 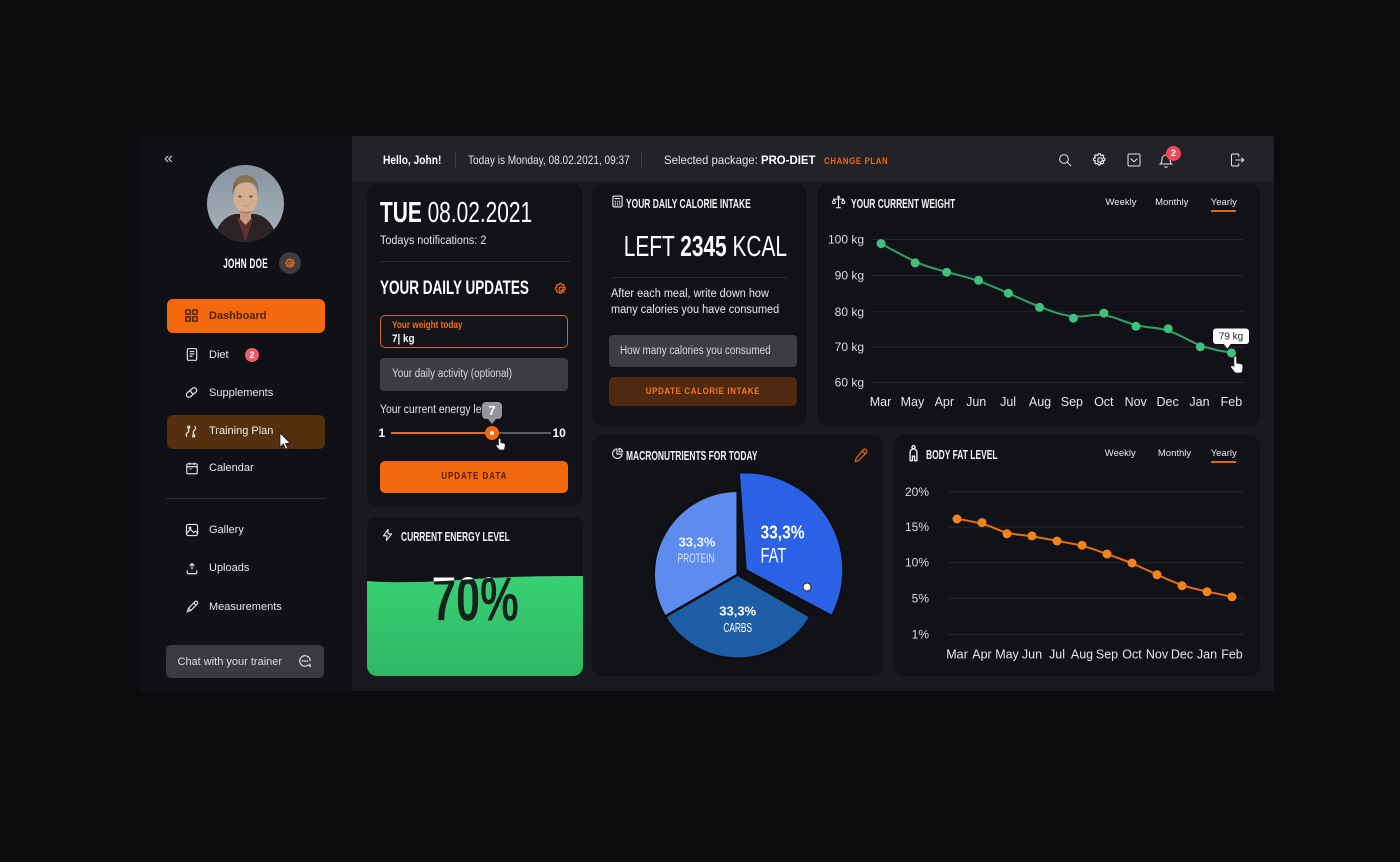 I want to click on svg-text: 70%, so click(x=475, y=600).